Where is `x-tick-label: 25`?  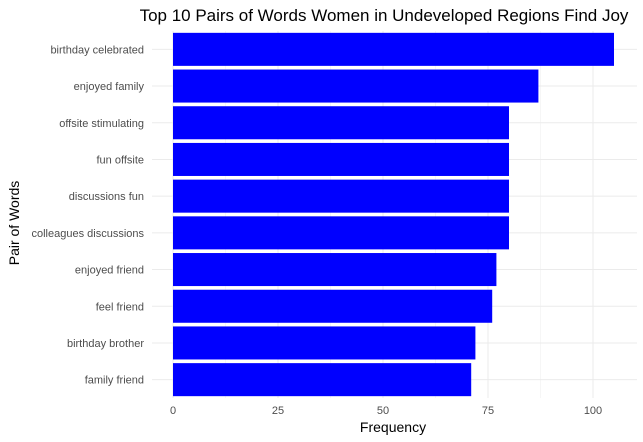
x-tick-label: 25 is located at coordinates (278, 411).